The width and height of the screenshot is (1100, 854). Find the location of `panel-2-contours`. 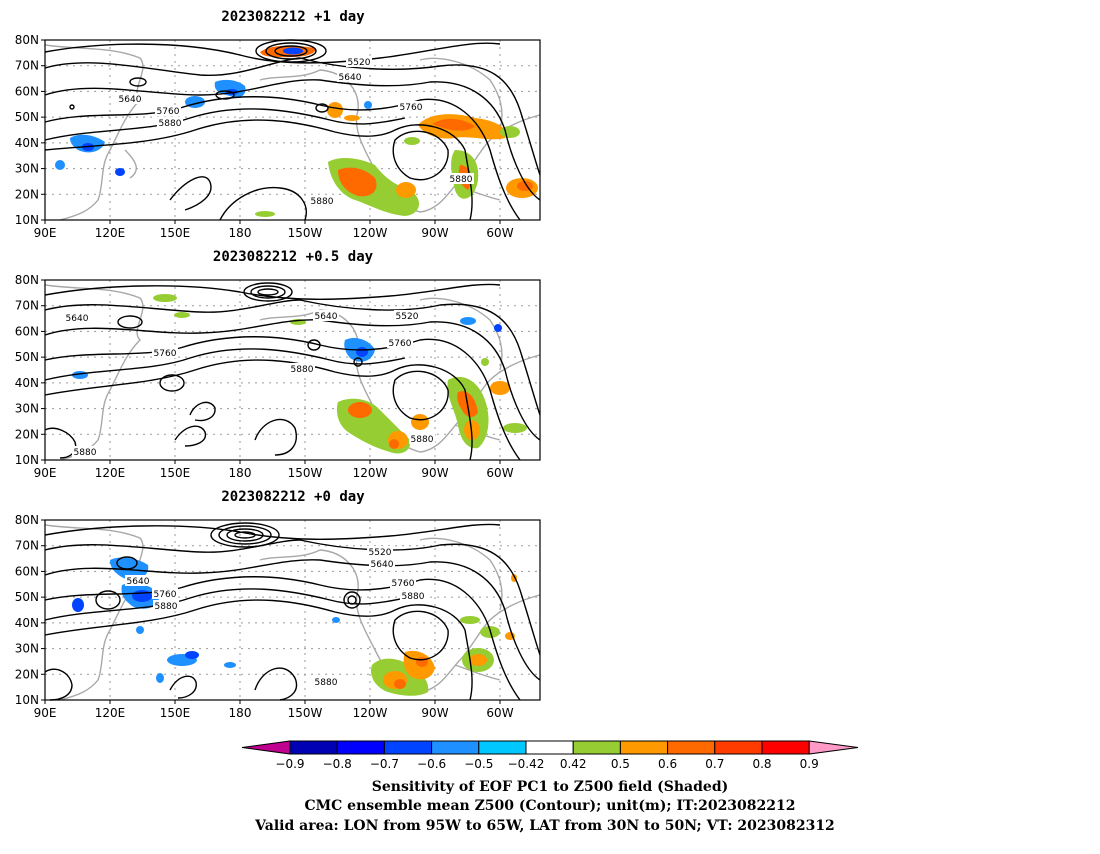

panel-2-contours is located at coordinates (292, 371).